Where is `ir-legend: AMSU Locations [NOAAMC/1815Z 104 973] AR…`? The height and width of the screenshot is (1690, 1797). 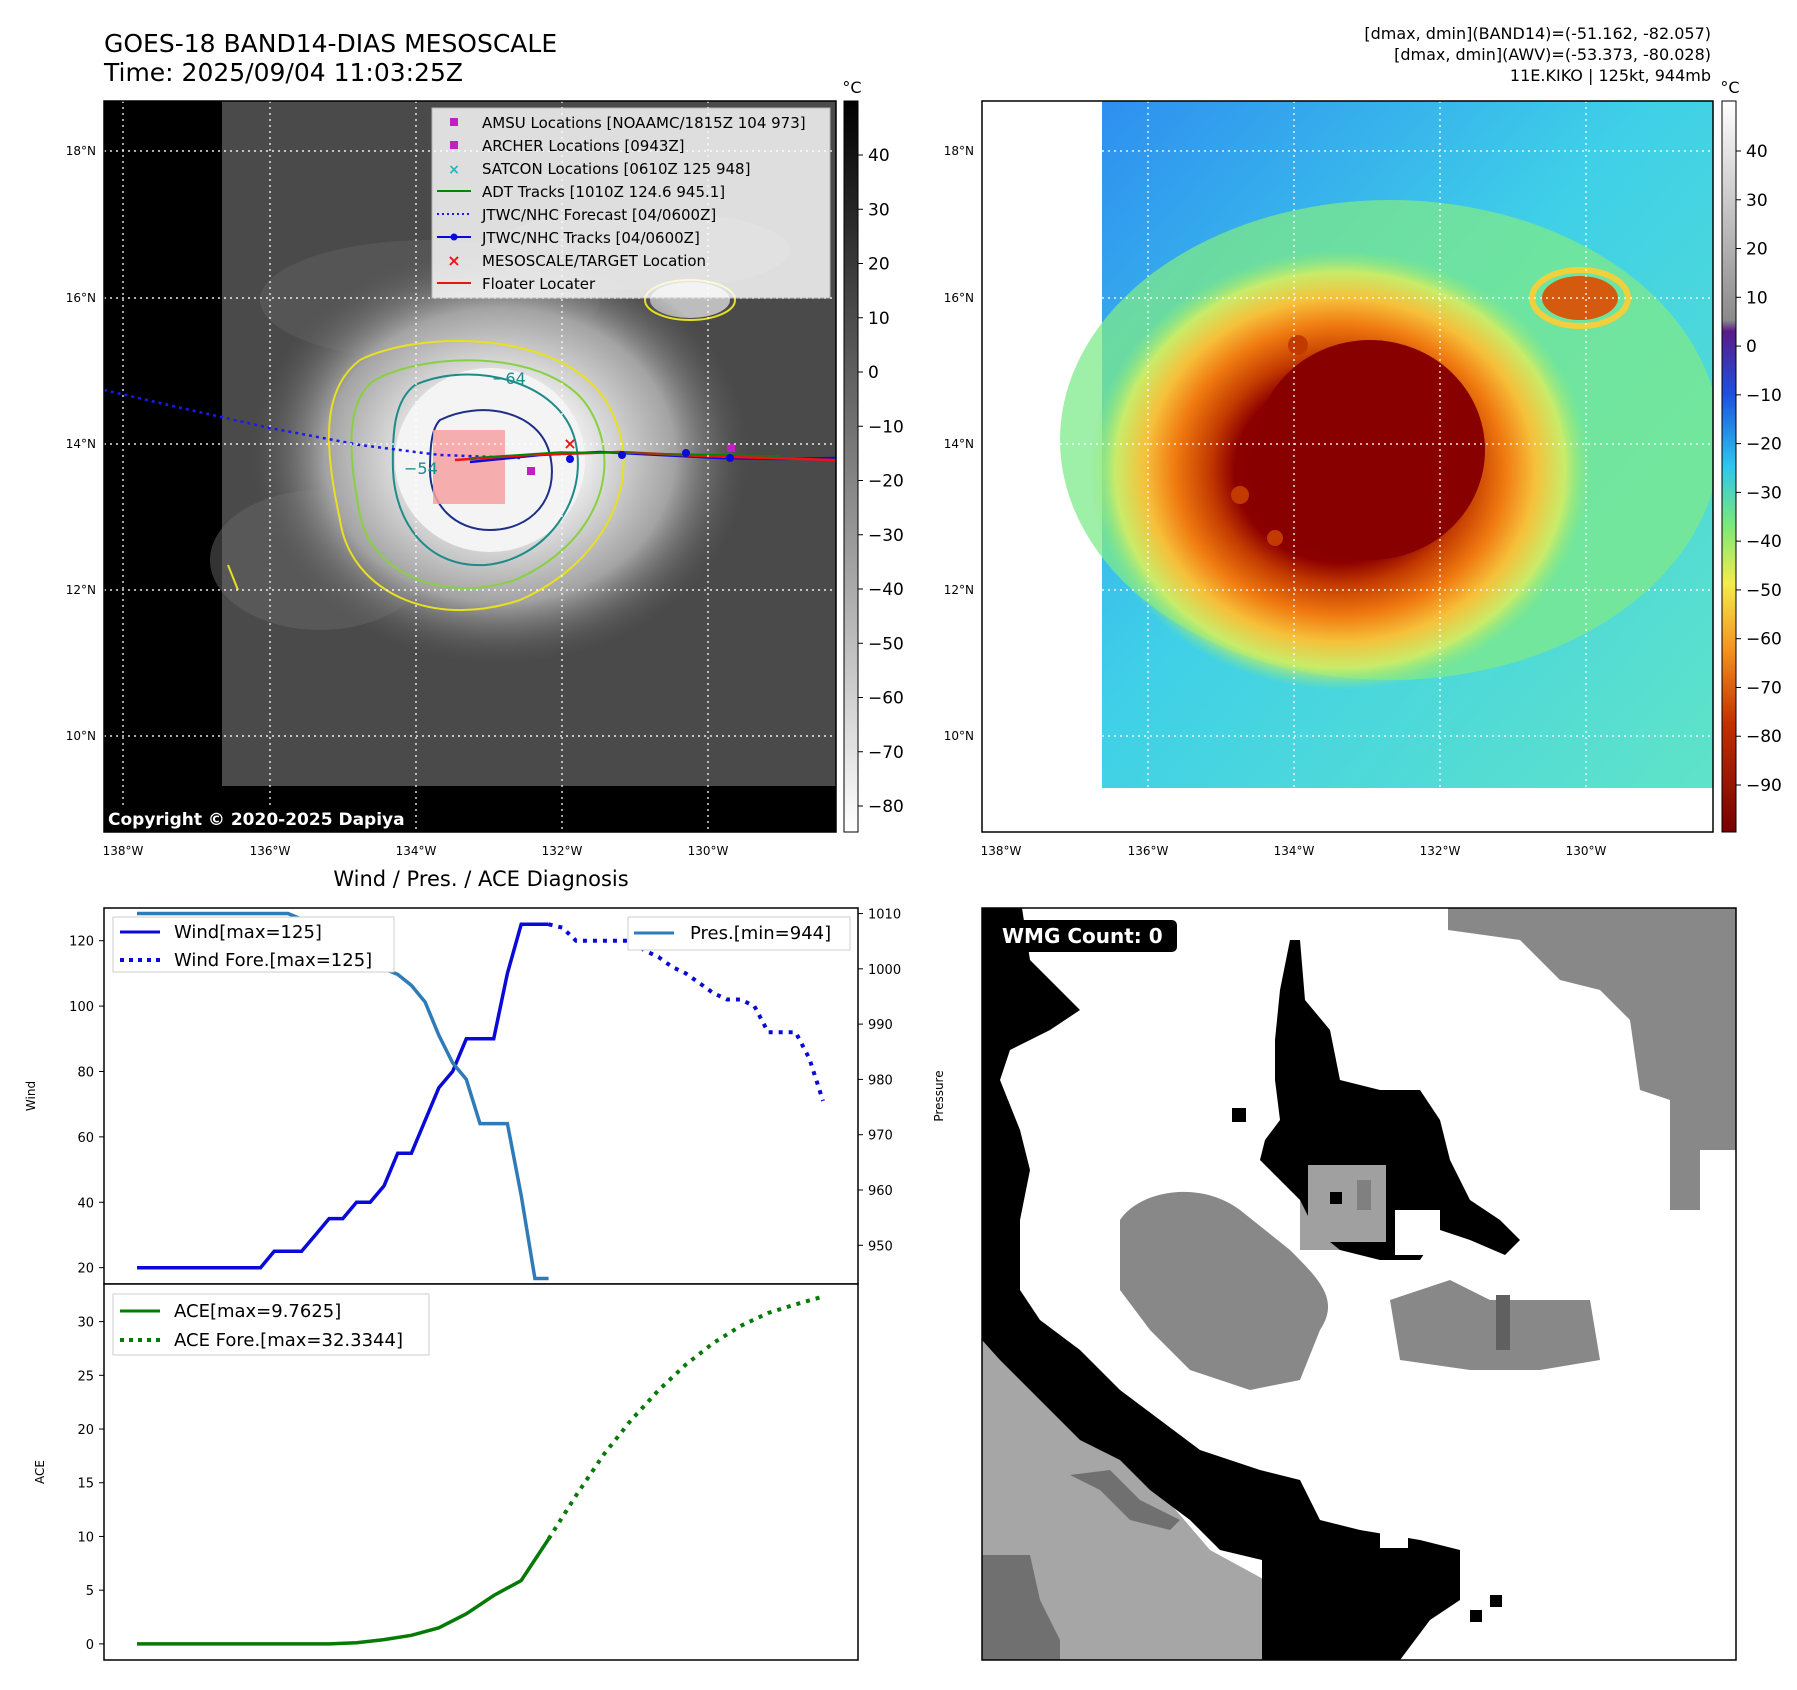
ir-legend: AMSU Locations [NOAAMC/1815Z 104 973] AR… is located at coordinates (631, 203).